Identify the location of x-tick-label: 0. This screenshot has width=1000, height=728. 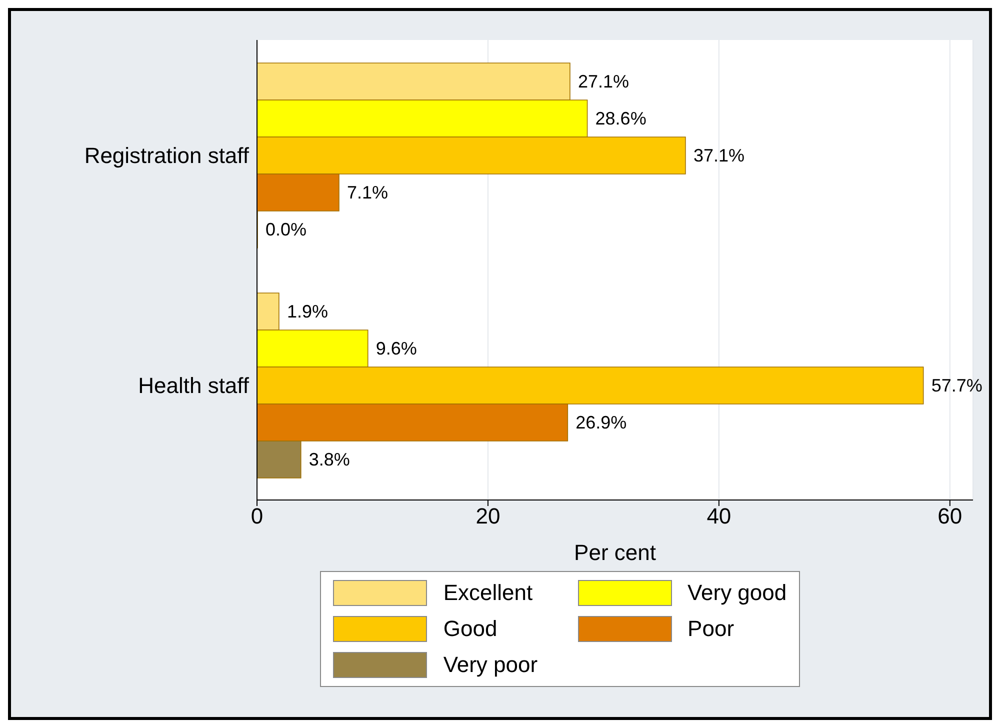
(257, 516).